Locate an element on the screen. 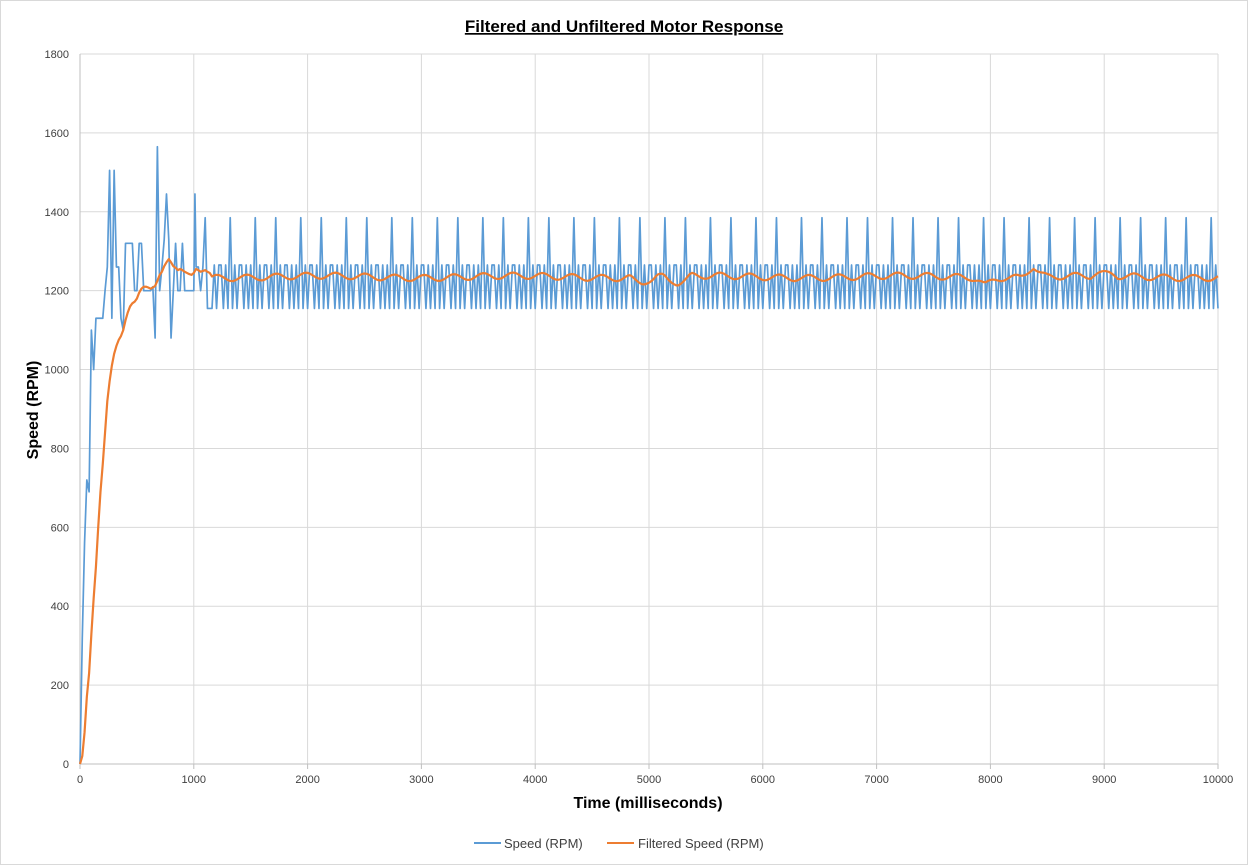 This screenshot has height=865, width=1248. y-tick-label: 400 is located at coordinates (60, 607).